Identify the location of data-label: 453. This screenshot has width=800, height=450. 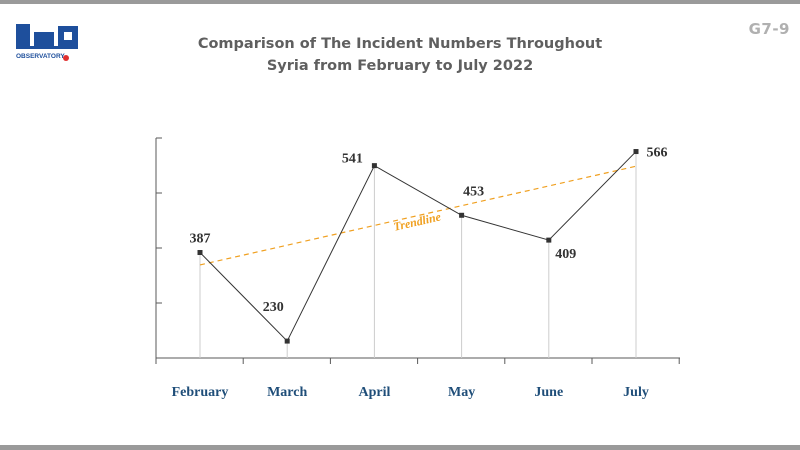
(473, 191).